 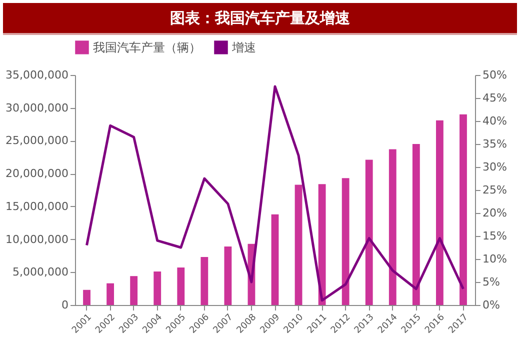 I want to click on y2-tick-label: 35%, so click(x=494, y=144).